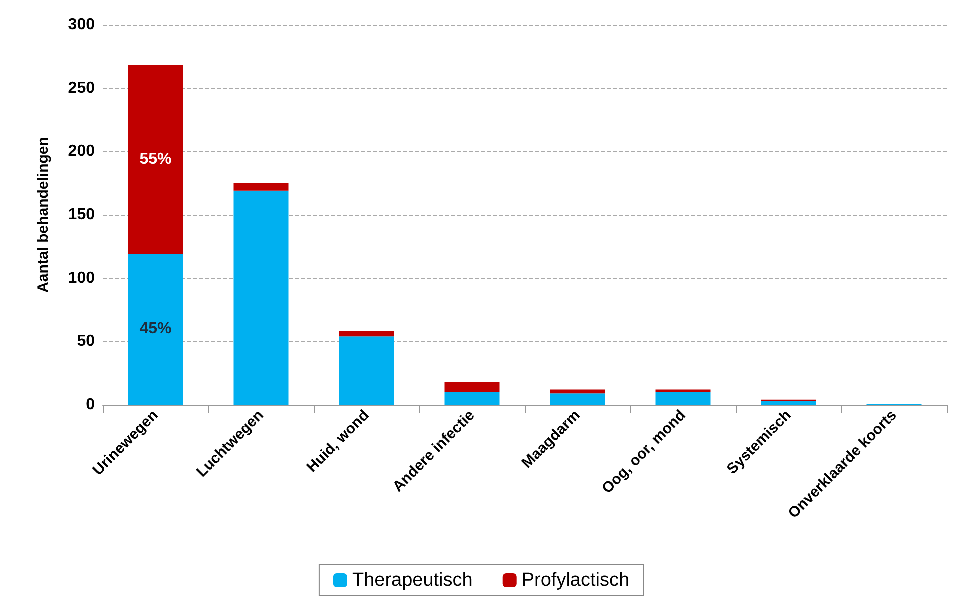 Image resolution: width=963 pixels, height=604 pixels. I want to click on annotation: 45%, so click(156, 329).